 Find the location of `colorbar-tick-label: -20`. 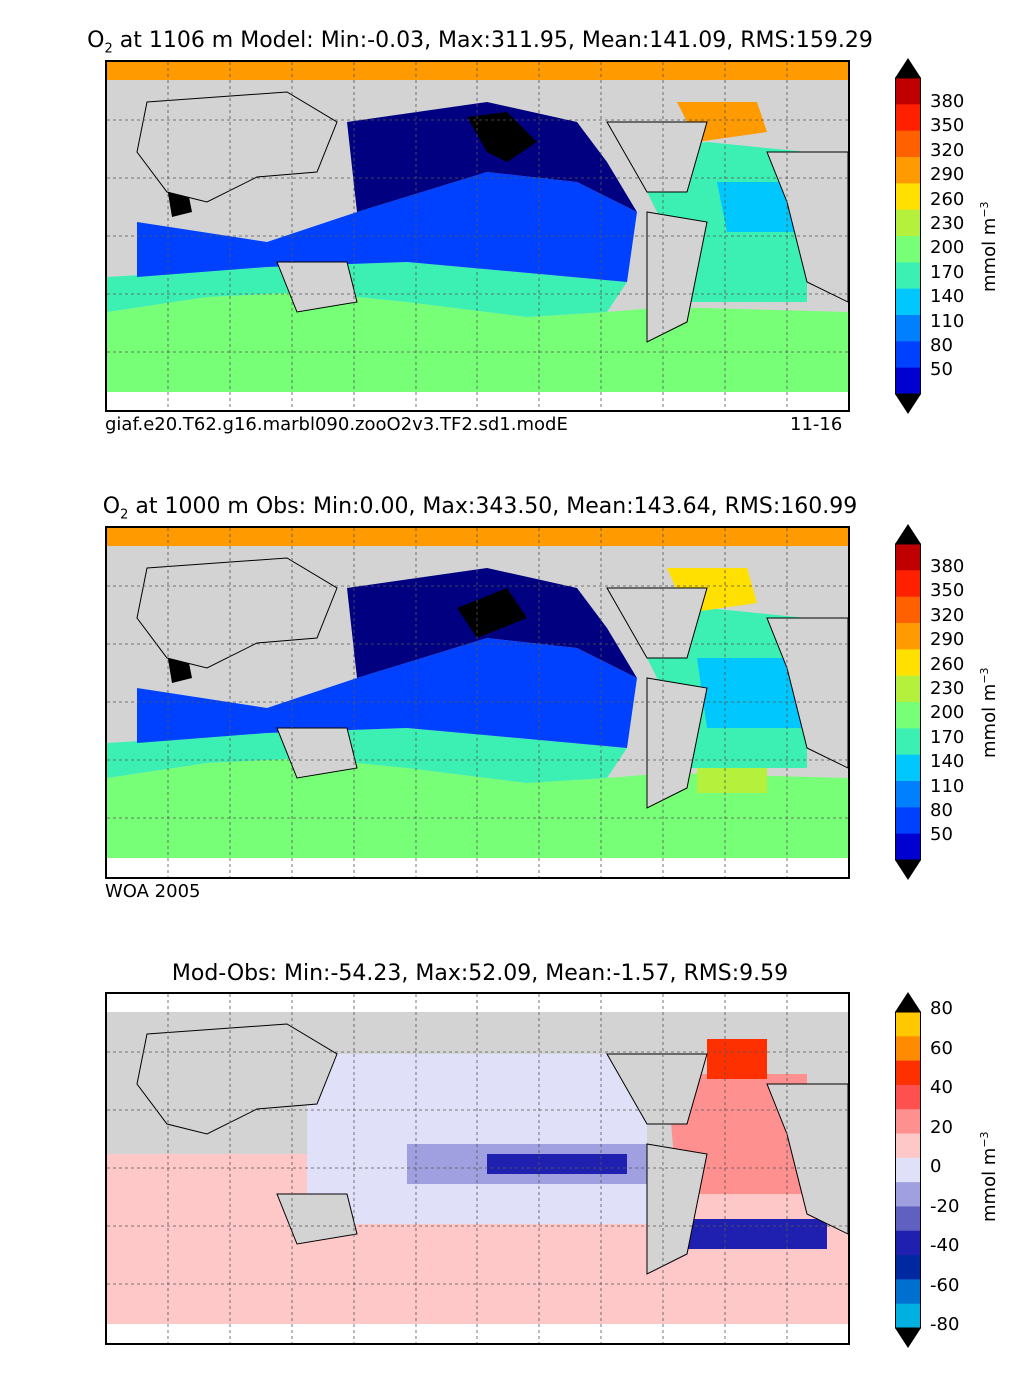

colorbar-tick-label: -20 is located at coordinates (945, 1206).